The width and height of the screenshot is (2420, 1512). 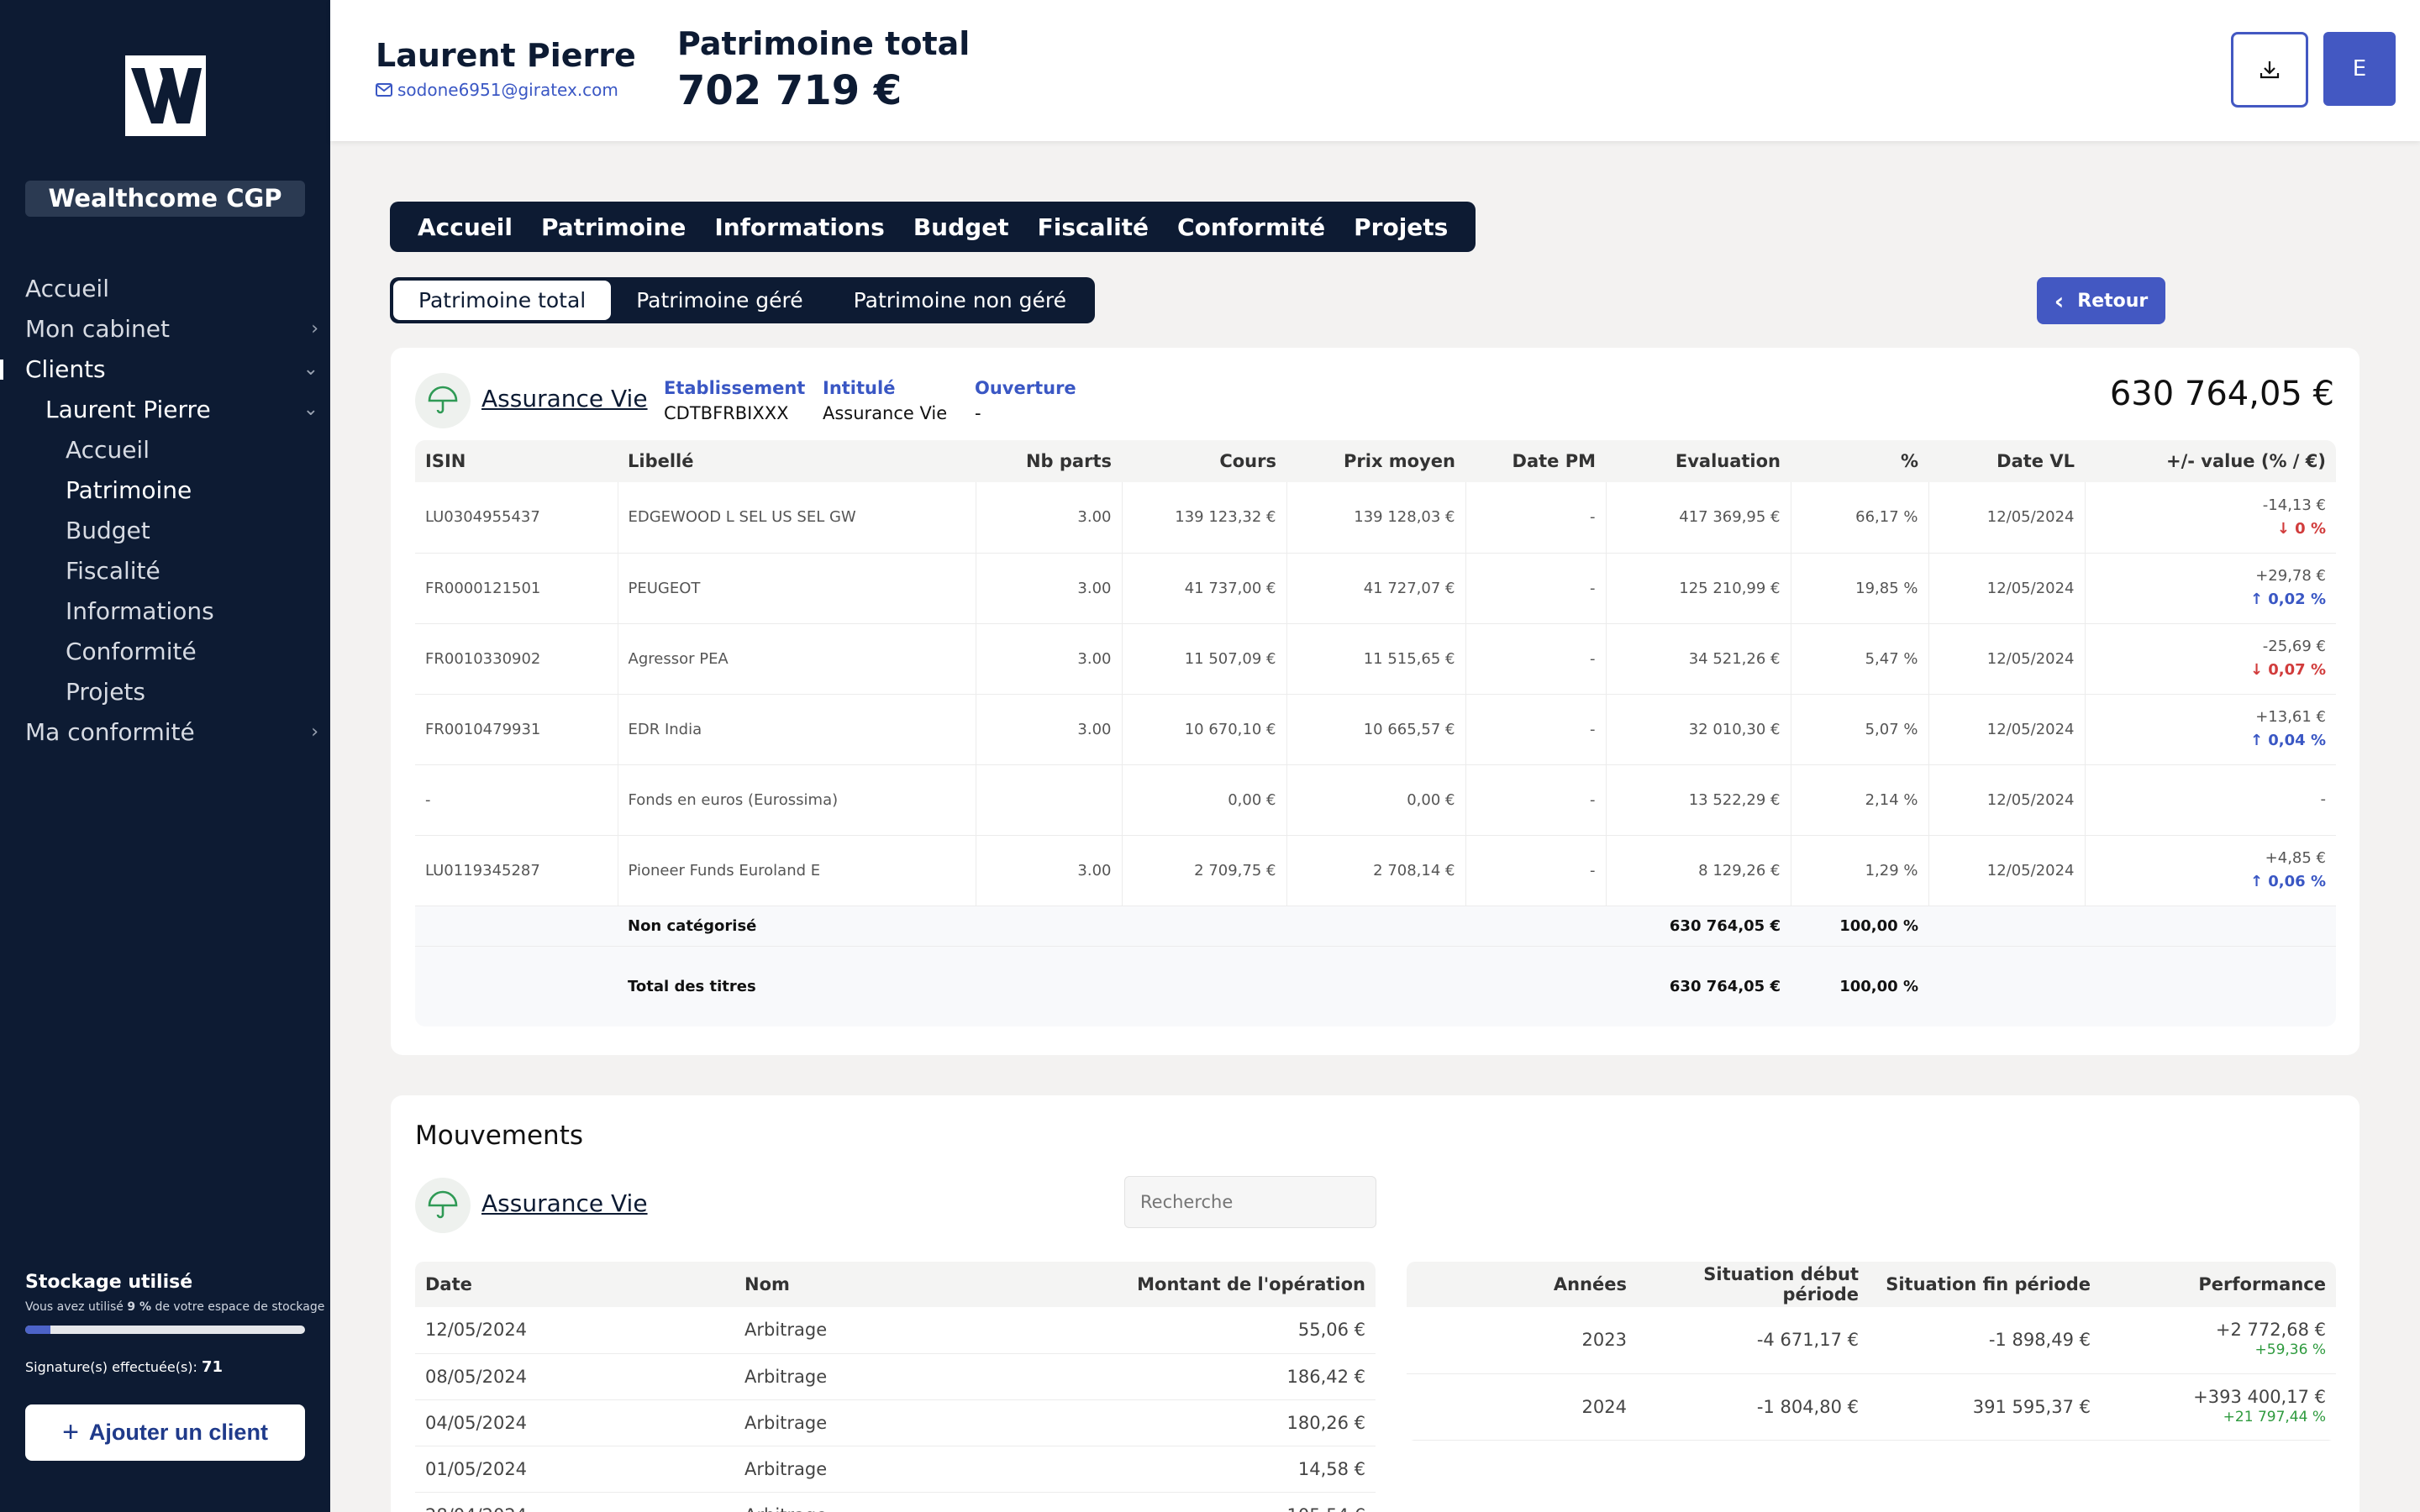 I want to click on col-header: Evaluation, so click(x=1698, y=461).